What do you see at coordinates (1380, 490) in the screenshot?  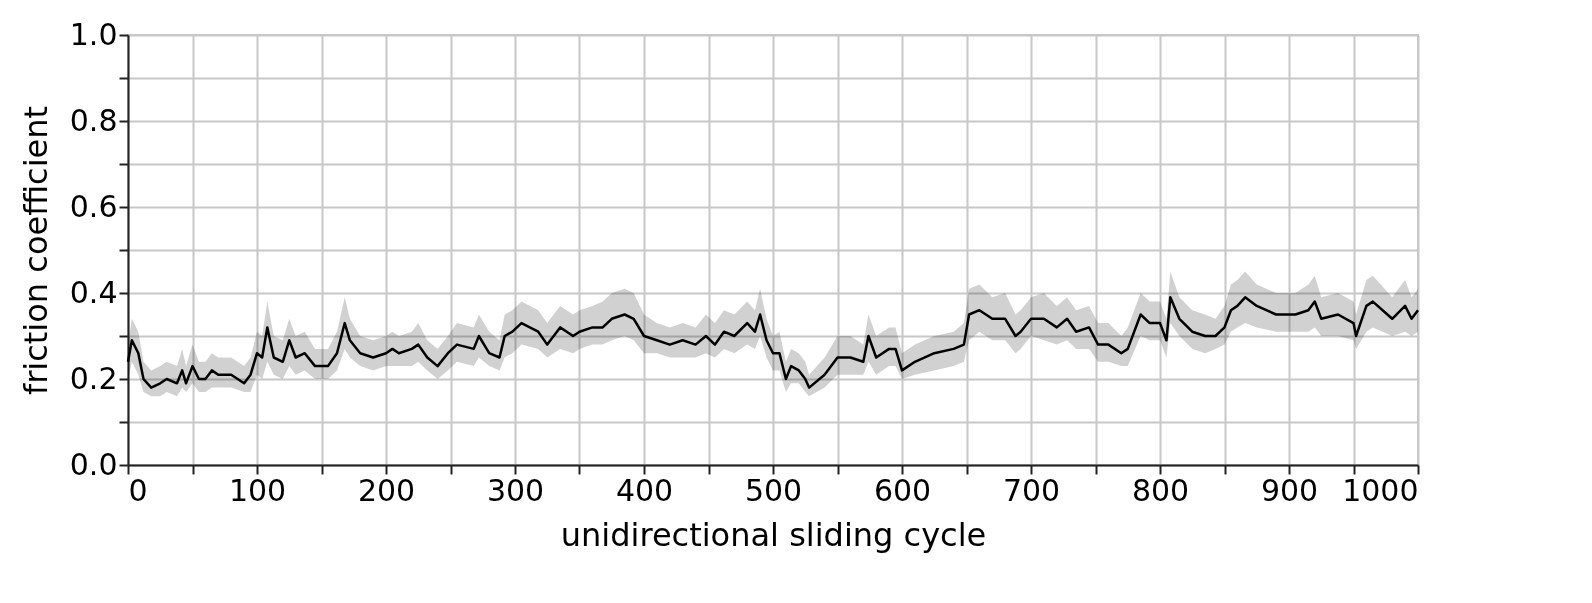 I see `x-tick-label: 1000` at bounding box center [1380, 490].